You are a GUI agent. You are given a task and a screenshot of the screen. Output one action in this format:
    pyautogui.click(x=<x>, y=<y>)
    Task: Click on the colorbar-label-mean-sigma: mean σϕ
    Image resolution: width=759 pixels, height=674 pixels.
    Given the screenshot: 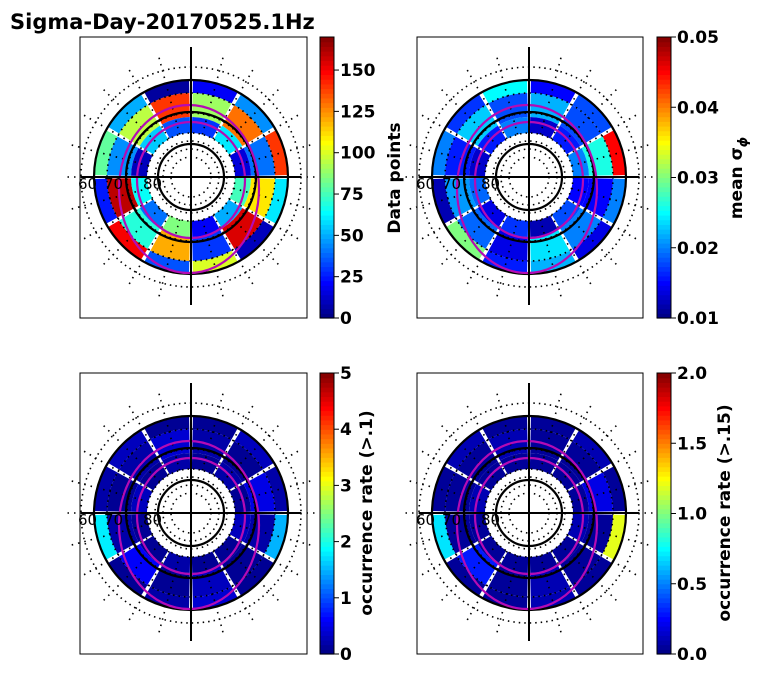 What is the action you would take?
    pyautogui.click(x=739, y=178)
    